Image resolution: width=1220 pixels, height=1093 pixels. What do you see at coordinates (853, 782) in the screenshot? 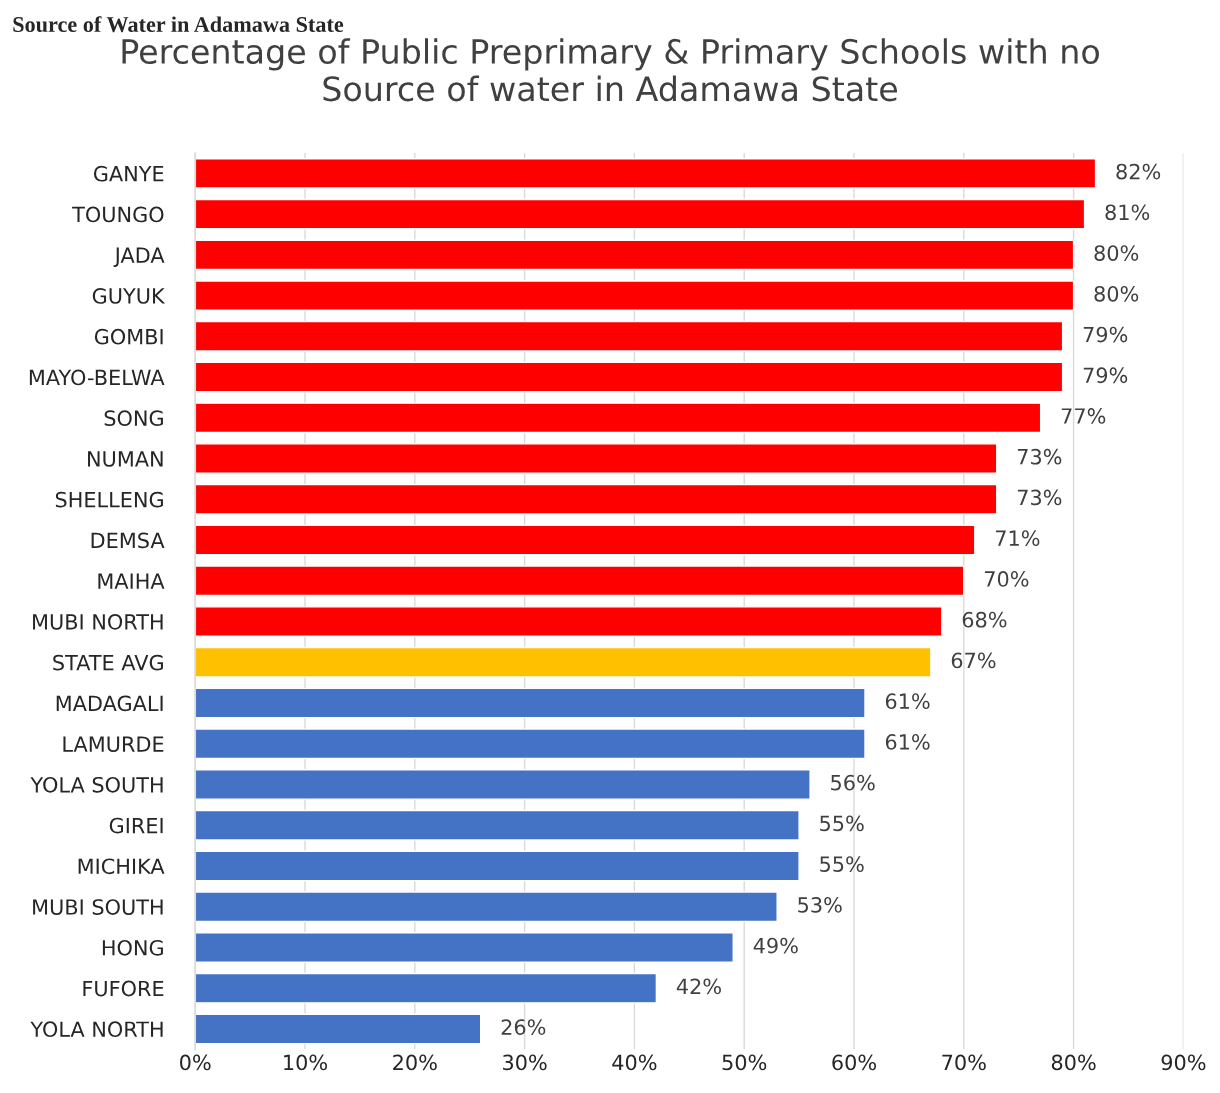
I see `data-label: 56%` at bounding box center [853, 782].